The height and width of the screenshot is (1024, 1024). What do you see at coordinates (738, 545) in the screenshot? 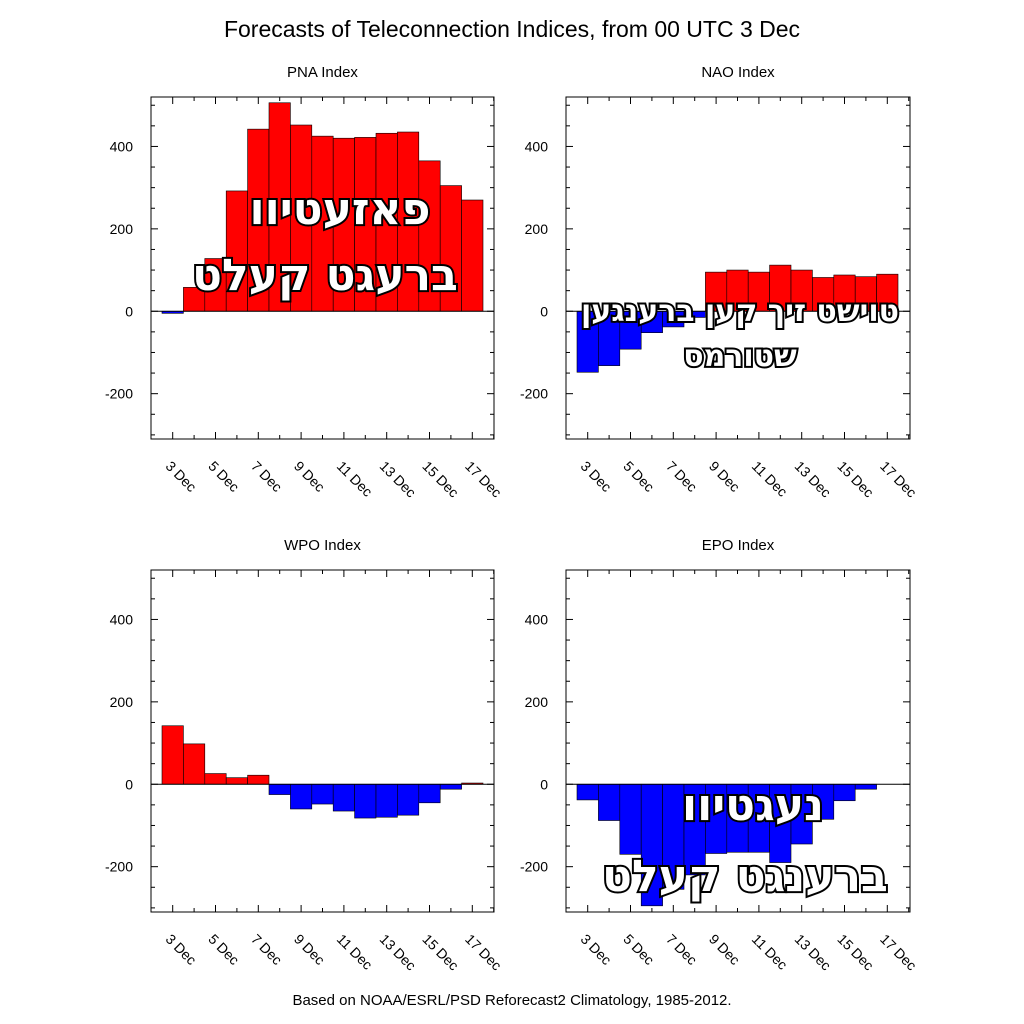
I see `panel-title: EPO Index` at bounding box center [738, 545].